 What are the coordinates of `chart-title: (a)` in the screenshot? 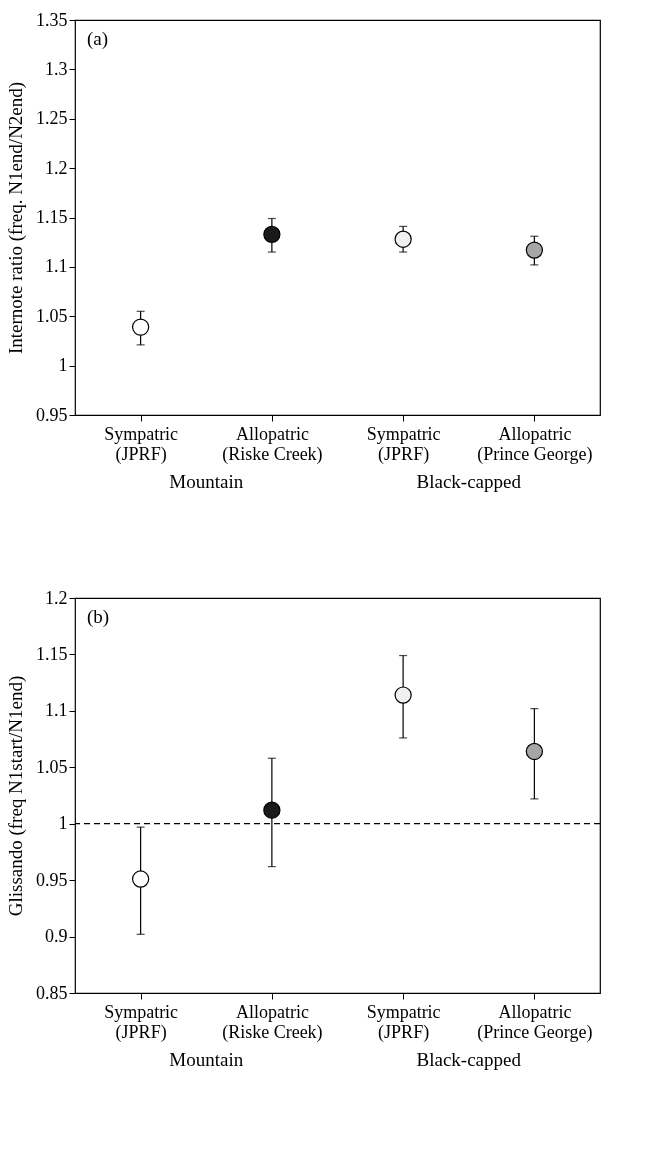 It's located at (98, 39).